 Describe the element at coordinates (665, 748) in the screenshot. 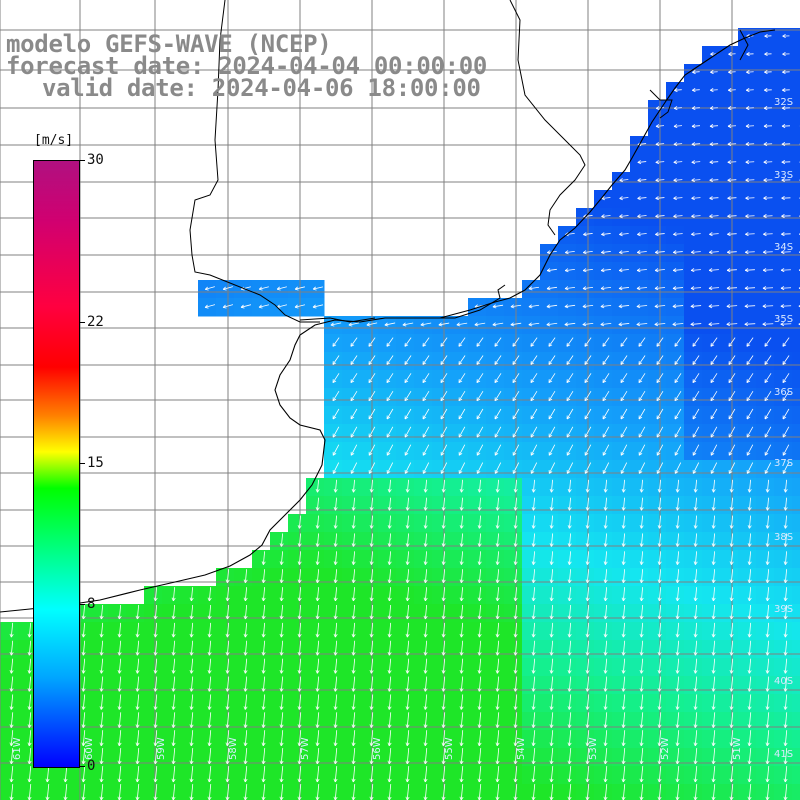

I see `lon-label: 52W` at that location.